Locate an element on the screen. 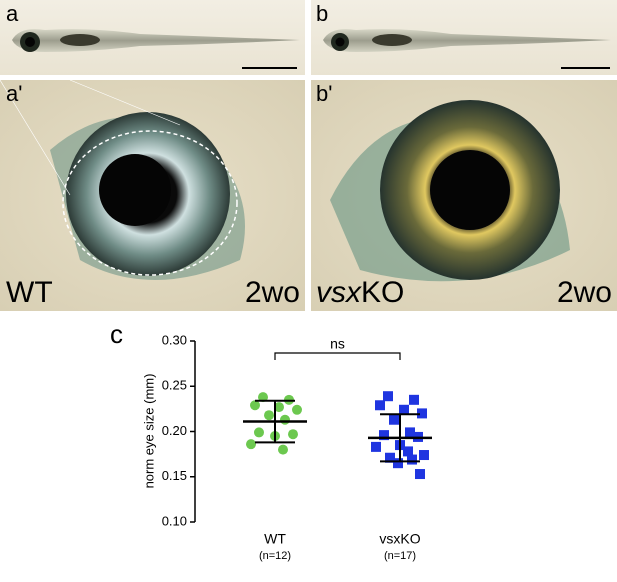  panel-label: c is located at coordinates (116, 334).